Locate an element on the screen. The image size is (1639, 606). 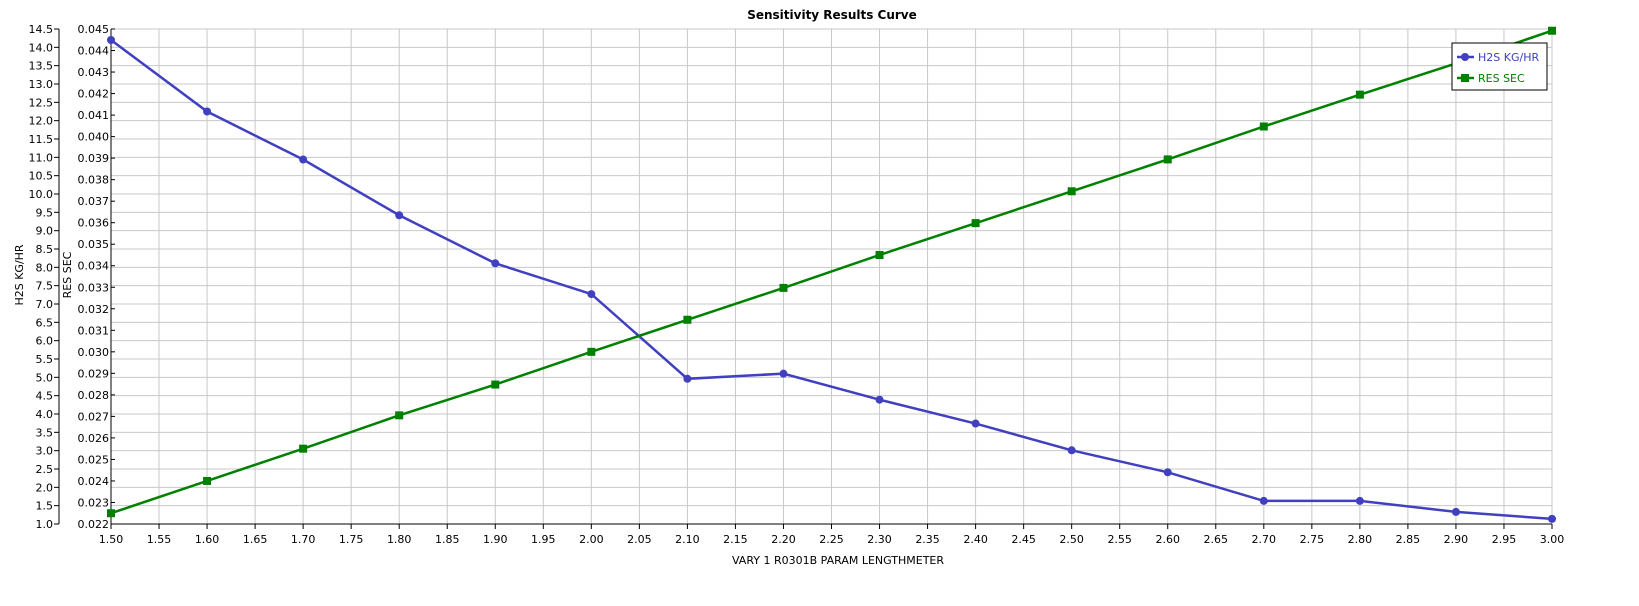
y2-tick-label: 0.033 is located at coordinates (94, 287).